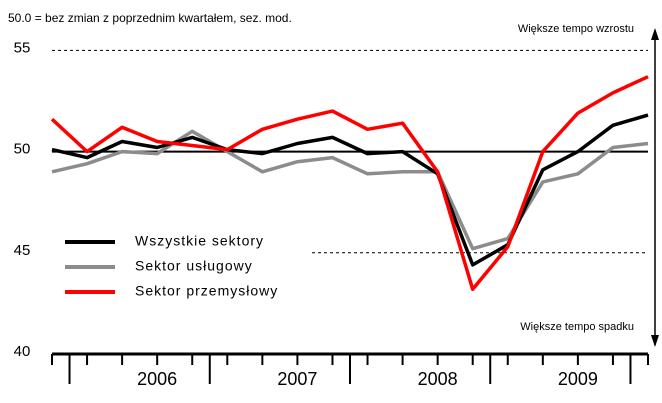 The width and height of the screenshot is (662, 403). Describe the element at coordinates (578, 379) in the screenshot. I see `x-tick-label: 2009` at that location.